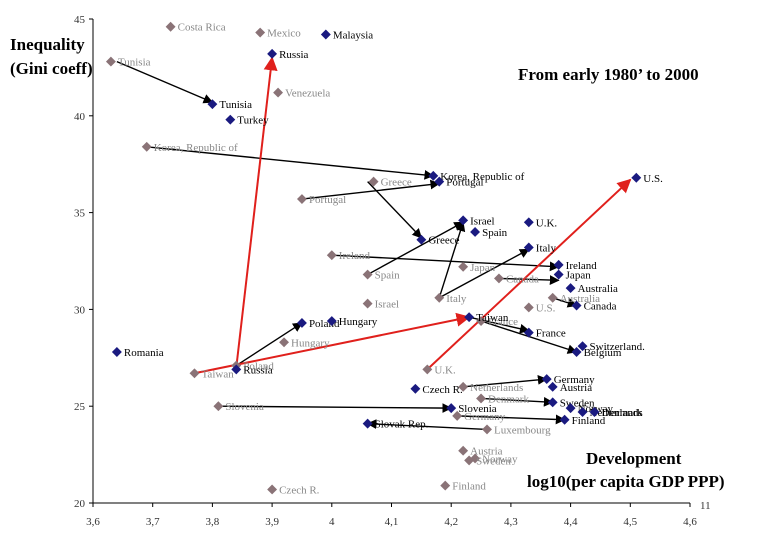 This screenshot has width=780, height=540. I want to click on early-point-costa-rica, so click(170, 26).